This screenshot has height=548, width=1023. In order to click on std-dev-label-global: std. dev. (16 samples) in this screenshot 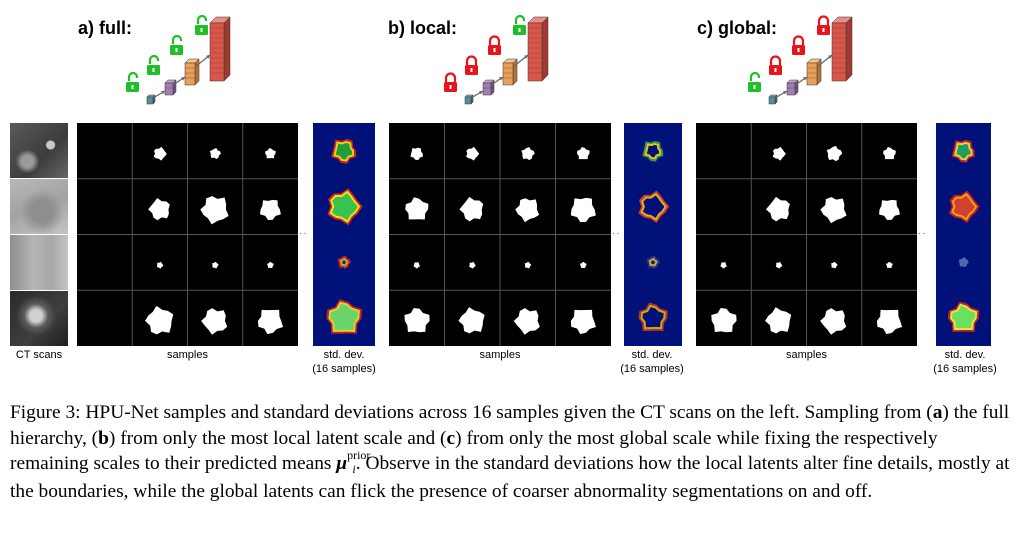, I will do `click(965, 362)`.